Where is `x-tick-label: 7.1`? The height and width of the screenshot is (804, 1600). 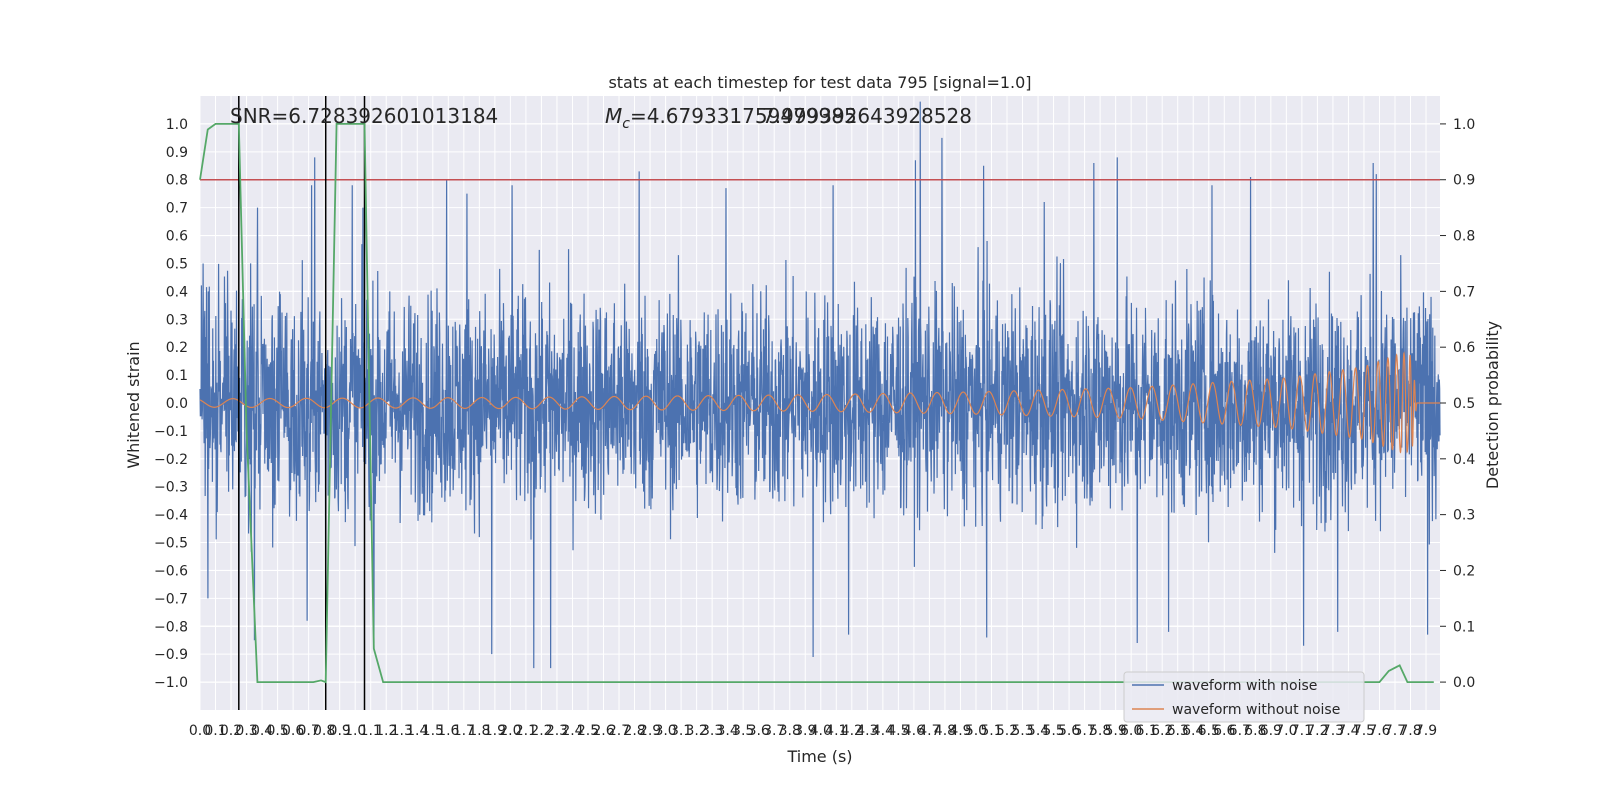
x-tick-label: 7.1 is located at coordinates (1302, 731).